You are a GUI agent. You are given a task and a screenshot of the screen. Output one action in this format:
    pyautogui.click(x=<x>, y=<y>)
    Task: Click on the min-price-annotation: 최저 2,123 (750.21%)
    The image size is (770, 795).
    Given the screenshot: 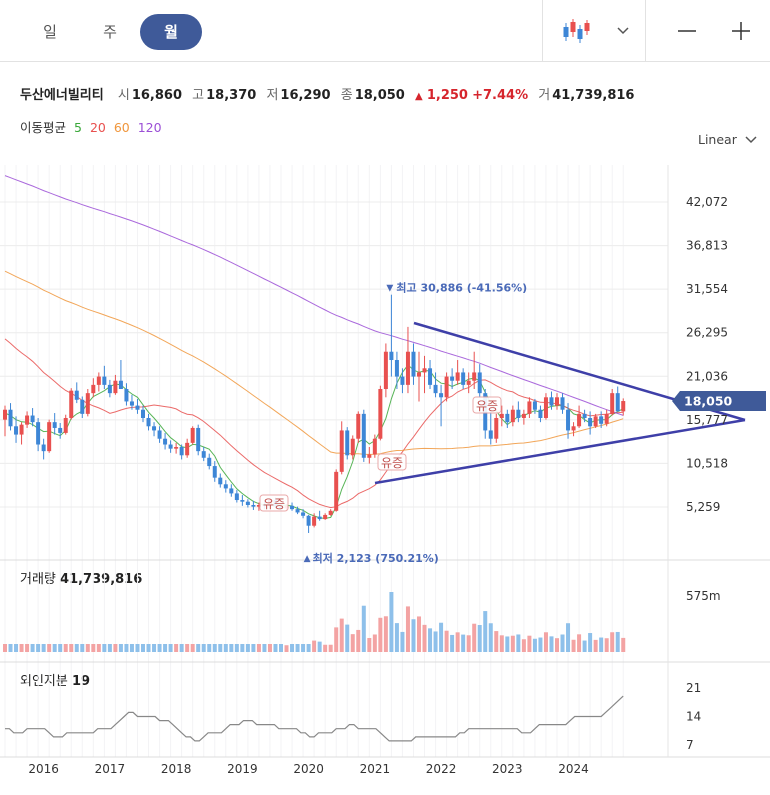 What is the action you would take?
    pyautogui.click(x=376, y=558)
    